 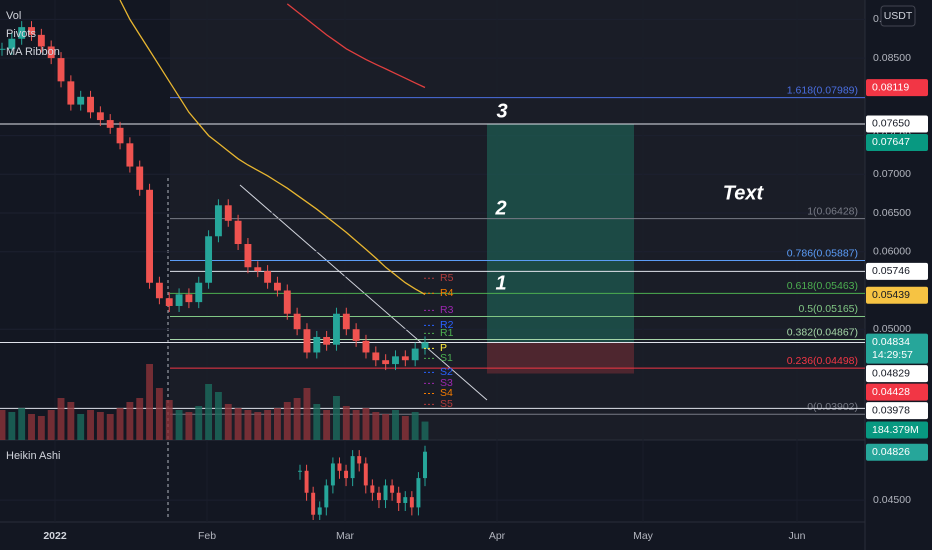 I want to click on x-tick-label: Feb, so click(x=207, y=536).